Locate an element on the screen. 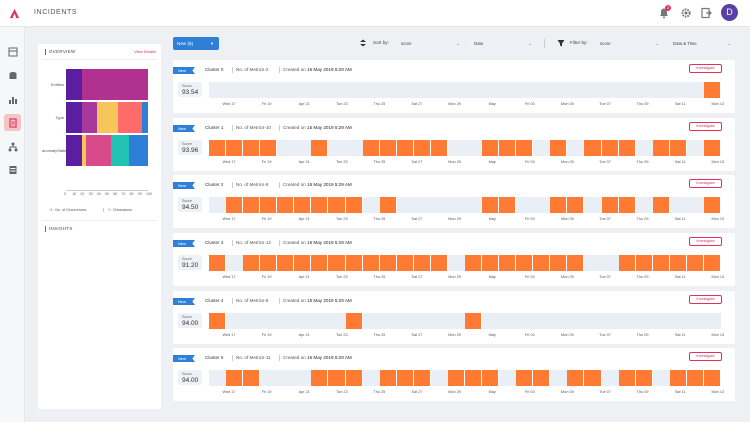 The height and width of the screenshot is (422, 750). hierarchy-icon is located at coordinates (12, 146).